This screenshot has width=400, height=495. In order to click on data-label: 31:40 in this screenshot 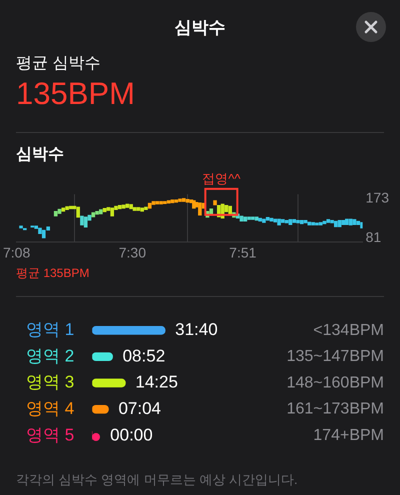, I will do `click(196, 330)`.